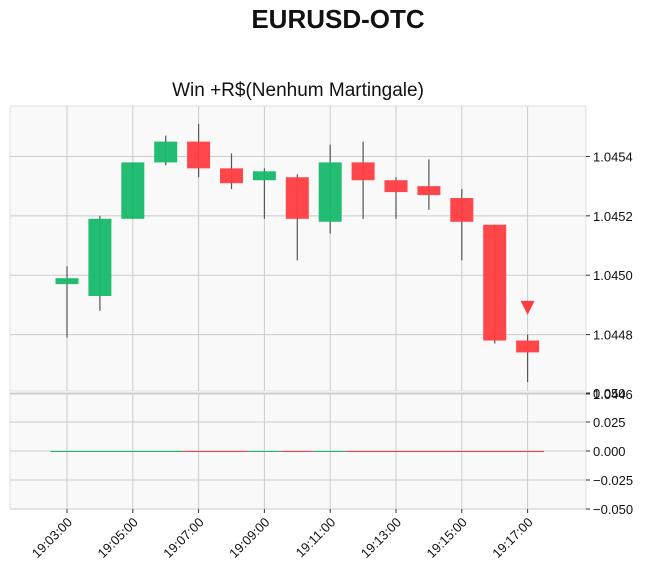  I want to click on volume-bars, so click(297, 451).